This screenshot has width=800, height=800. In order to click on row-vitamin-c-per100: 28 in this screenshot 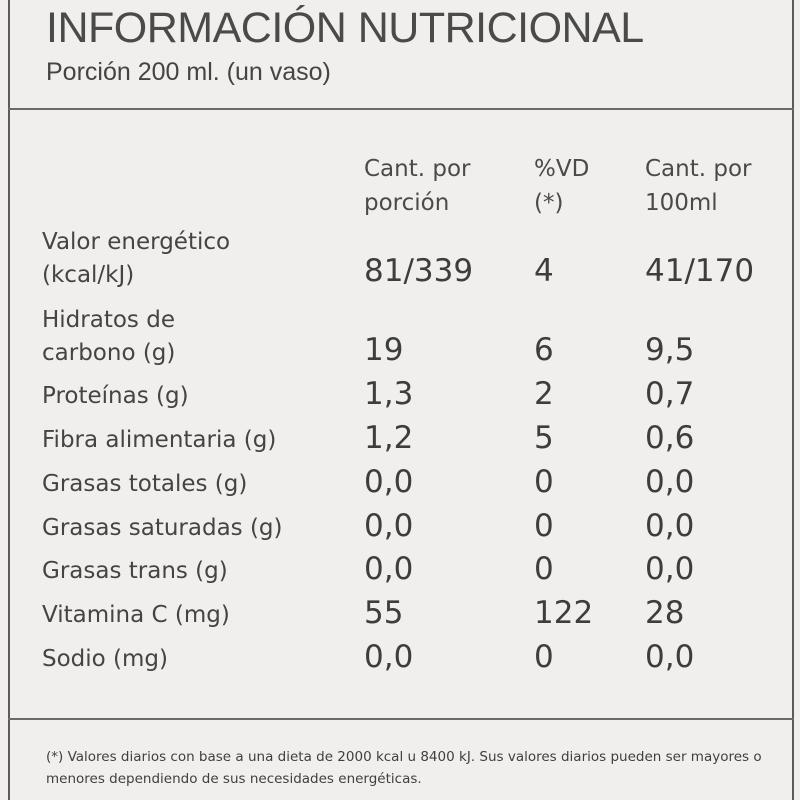, I will do `click(665, 613)`.